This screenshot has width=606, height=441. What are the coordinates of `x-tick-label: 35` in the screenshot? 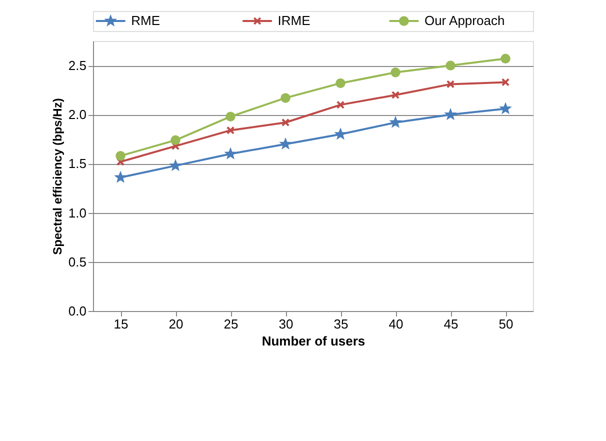 It's located at (341, 324).